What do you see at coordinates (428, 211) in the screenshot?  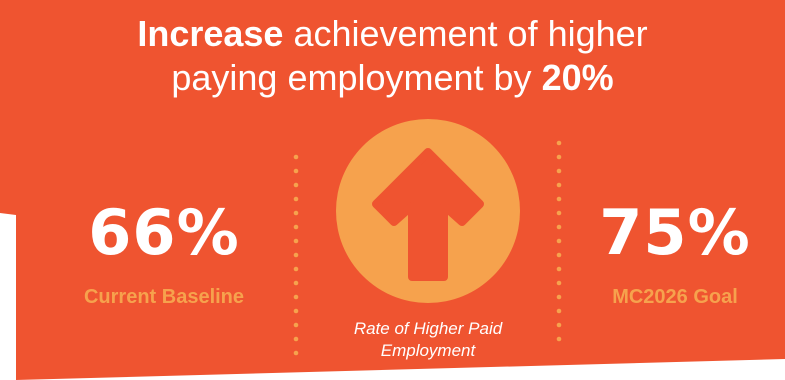 I see `arrow-up-icon` at bounding box center [428, 211].